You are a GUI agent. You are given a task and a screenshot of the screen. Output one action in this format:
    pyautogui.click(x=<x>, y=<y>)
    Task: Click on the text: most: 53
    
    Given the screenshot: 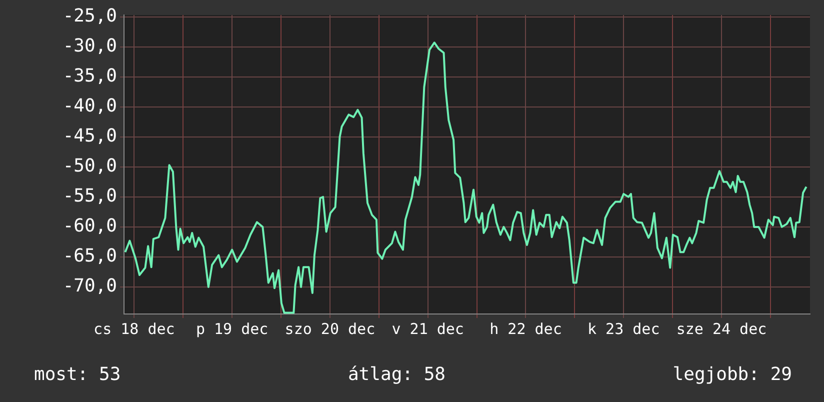 What is the action you would take?
    pyautogui.click(x=77, y=374)
    